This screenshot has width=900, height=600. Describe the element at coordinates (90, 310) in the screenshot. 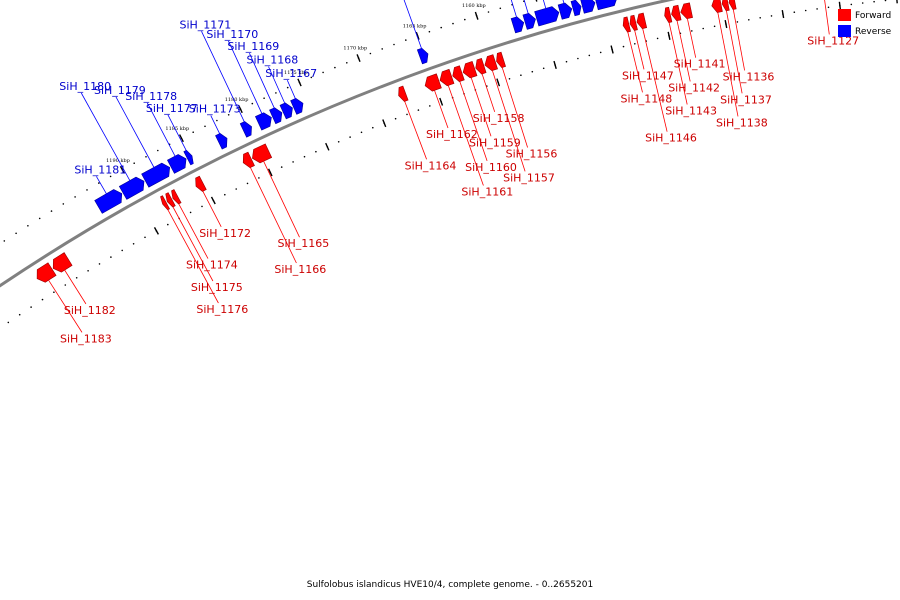

I see `forward-gene-label: SiH_1182` at that location.